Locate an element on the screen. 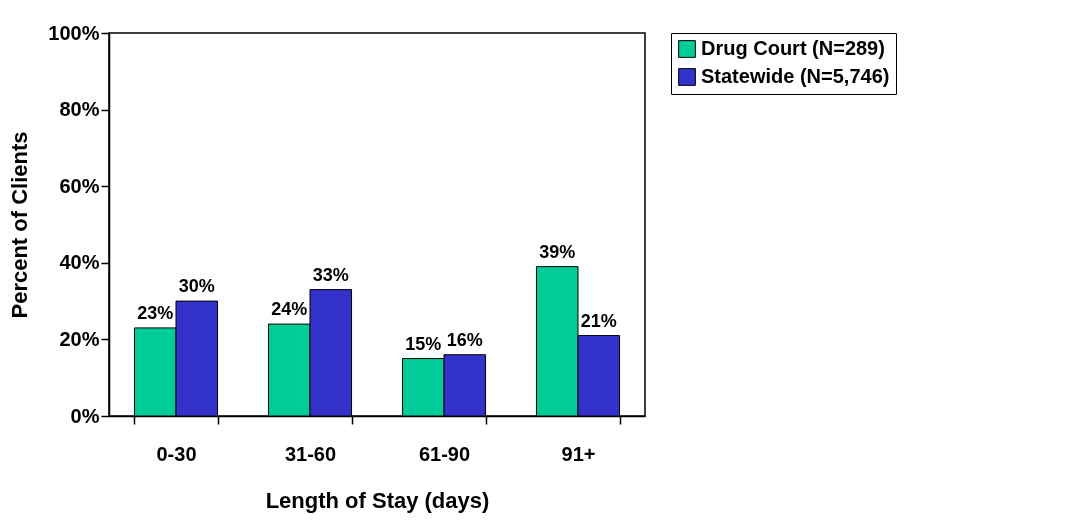  legend-label: Drug Court (N=289) is located at coordinates (793, 48).